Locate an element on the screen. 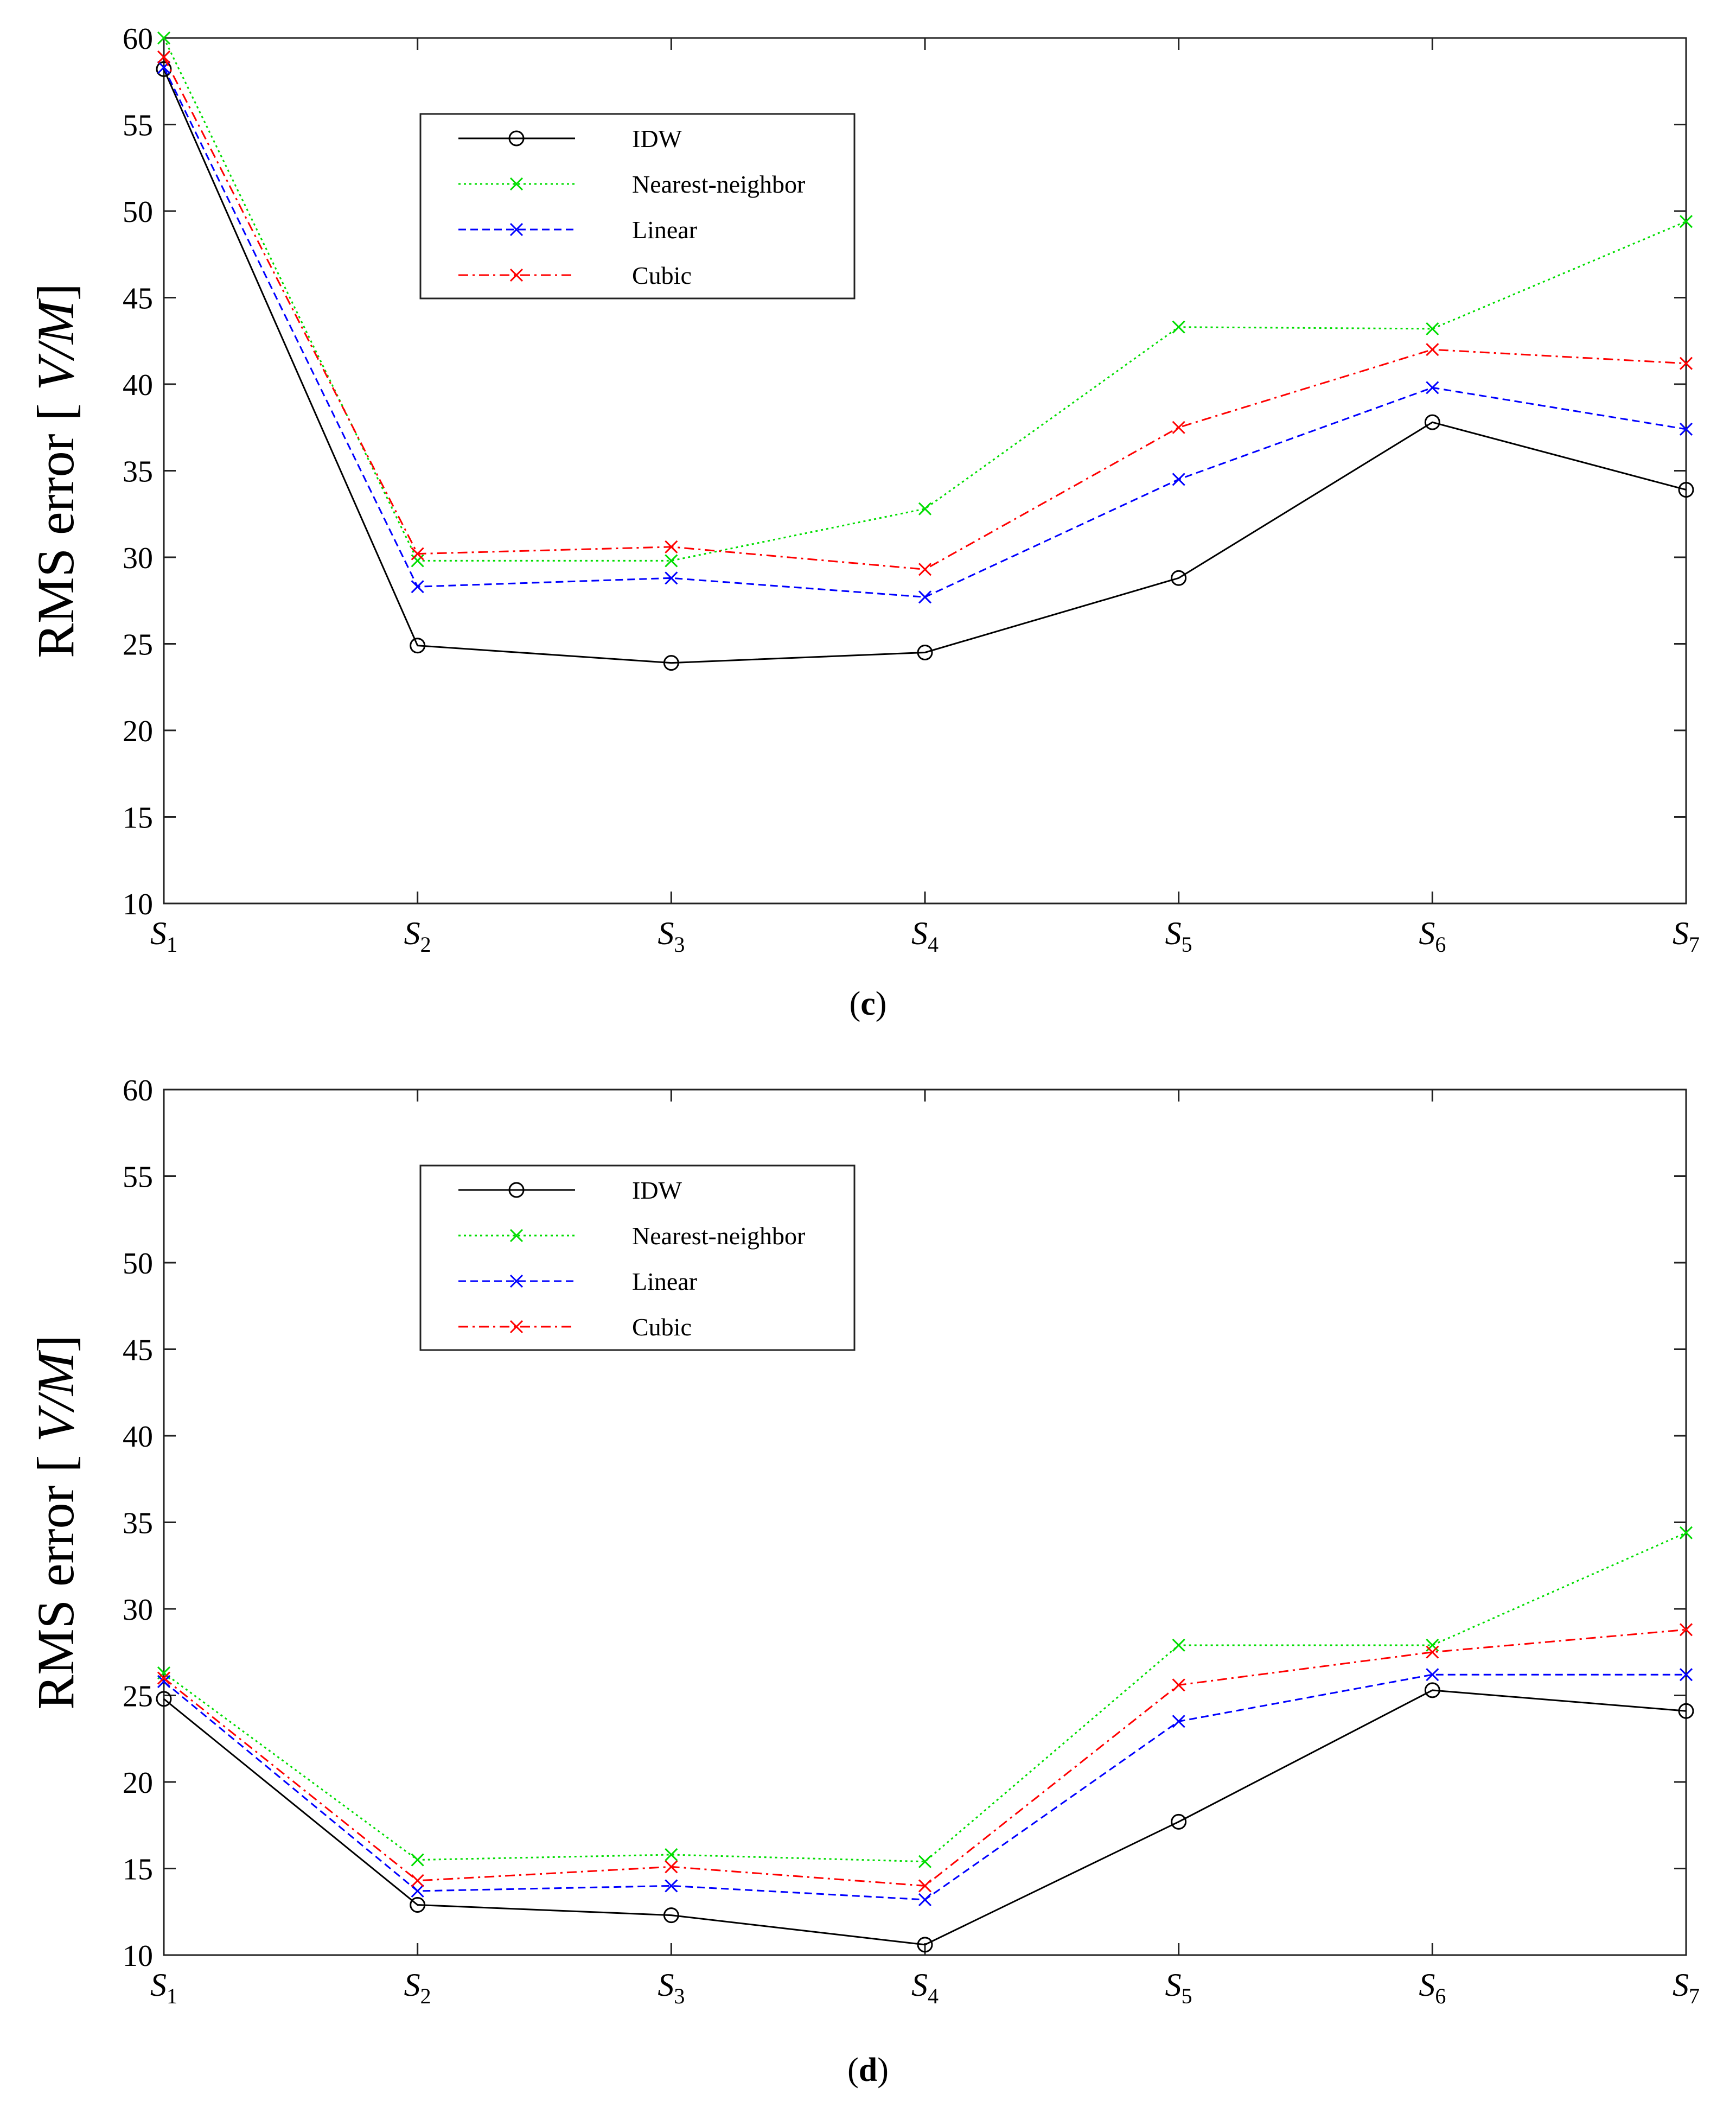 The image size is (1736, 2107). legend: IDW Nearest-neighbor Linear Cubic is located at coordinates (637, 206).